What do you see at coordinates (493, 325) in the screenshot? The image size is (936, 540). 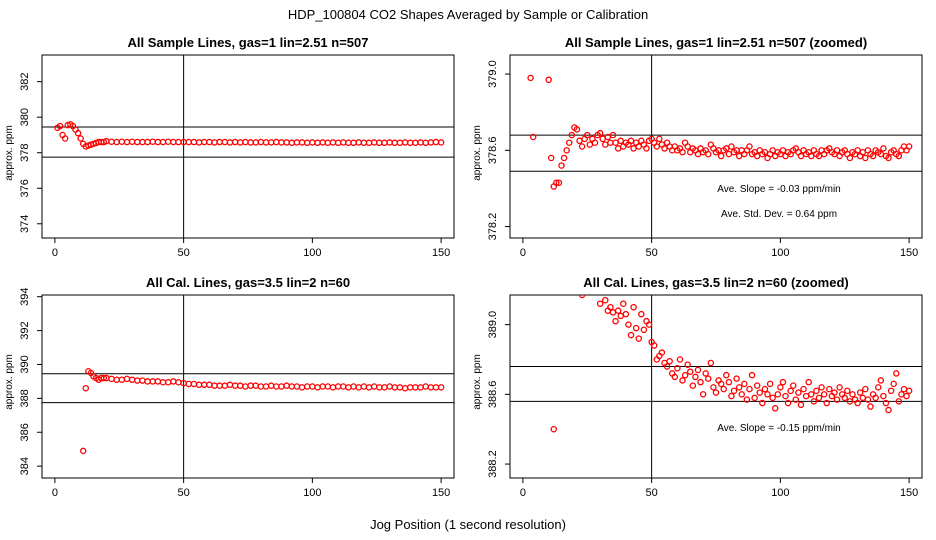 I see `y-tick-label: 389.0` at bounding box center [493, 325].